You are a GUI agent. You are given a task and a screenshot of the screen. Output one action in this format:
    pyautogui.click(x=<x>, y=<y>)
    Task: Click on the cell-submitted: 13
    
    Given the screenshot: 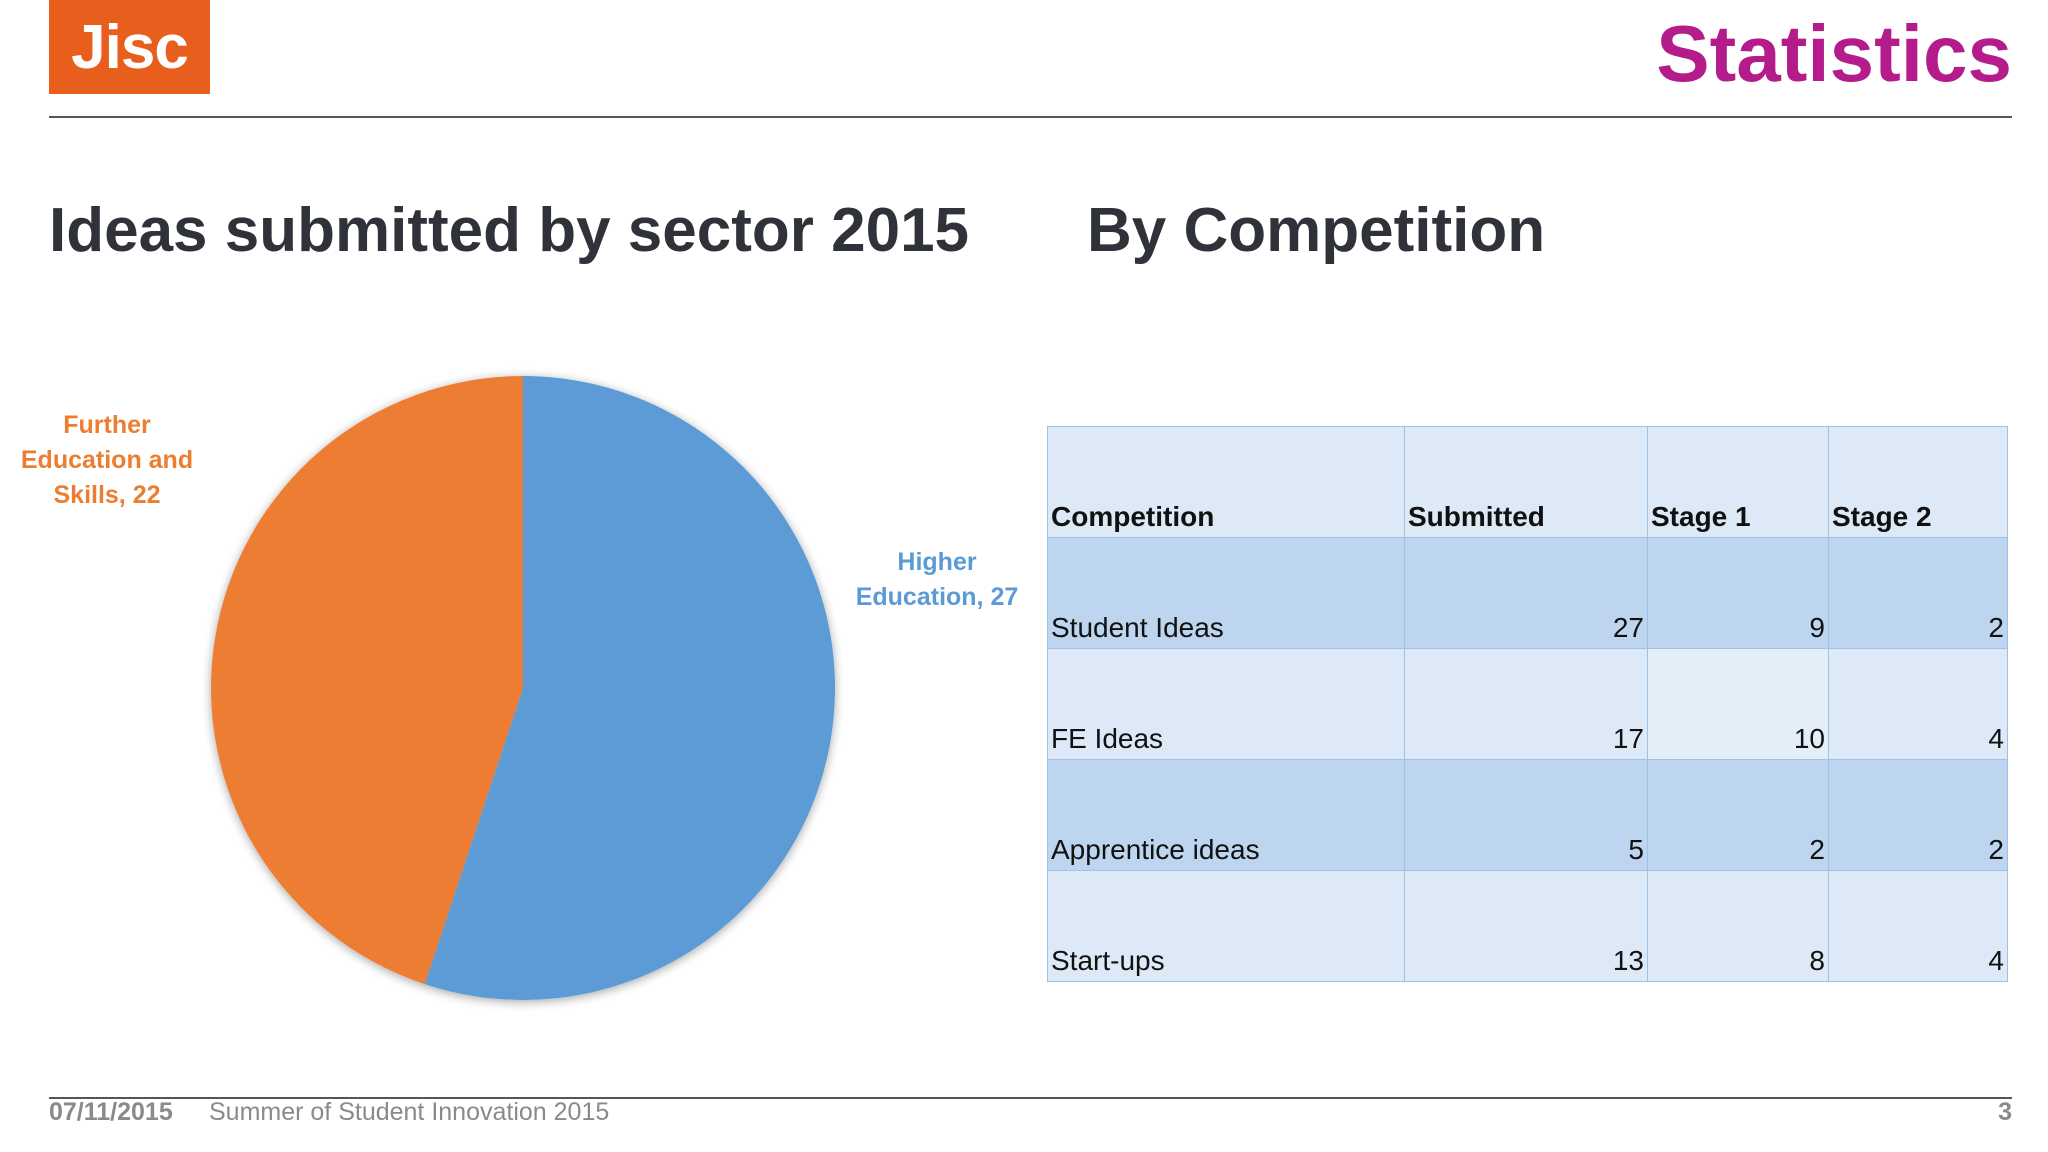 What is the action you would take?
    pyautogui.click(x=1526, y=926)
    